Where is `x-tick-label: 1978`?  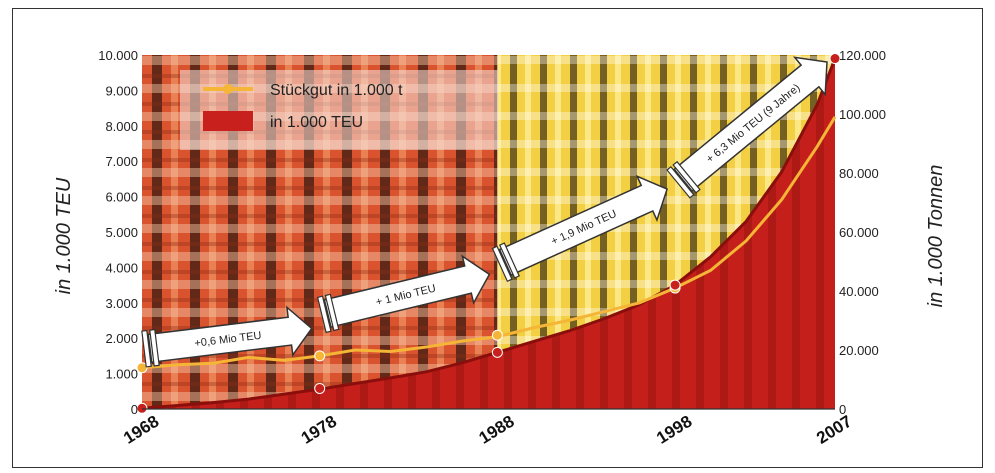
x-tick-label: 1978 is located at coordinates (319, 430).